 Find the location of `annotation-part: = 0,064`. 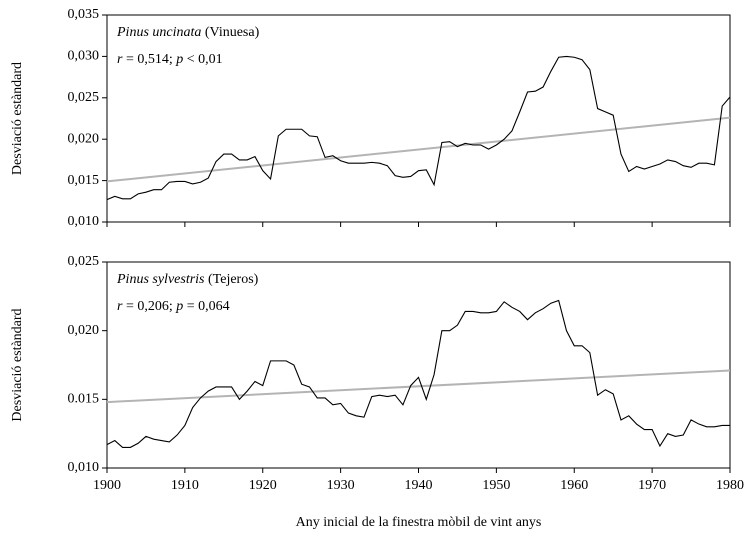

annotation-part: = 0,064 is located at coordinates (206, 306).